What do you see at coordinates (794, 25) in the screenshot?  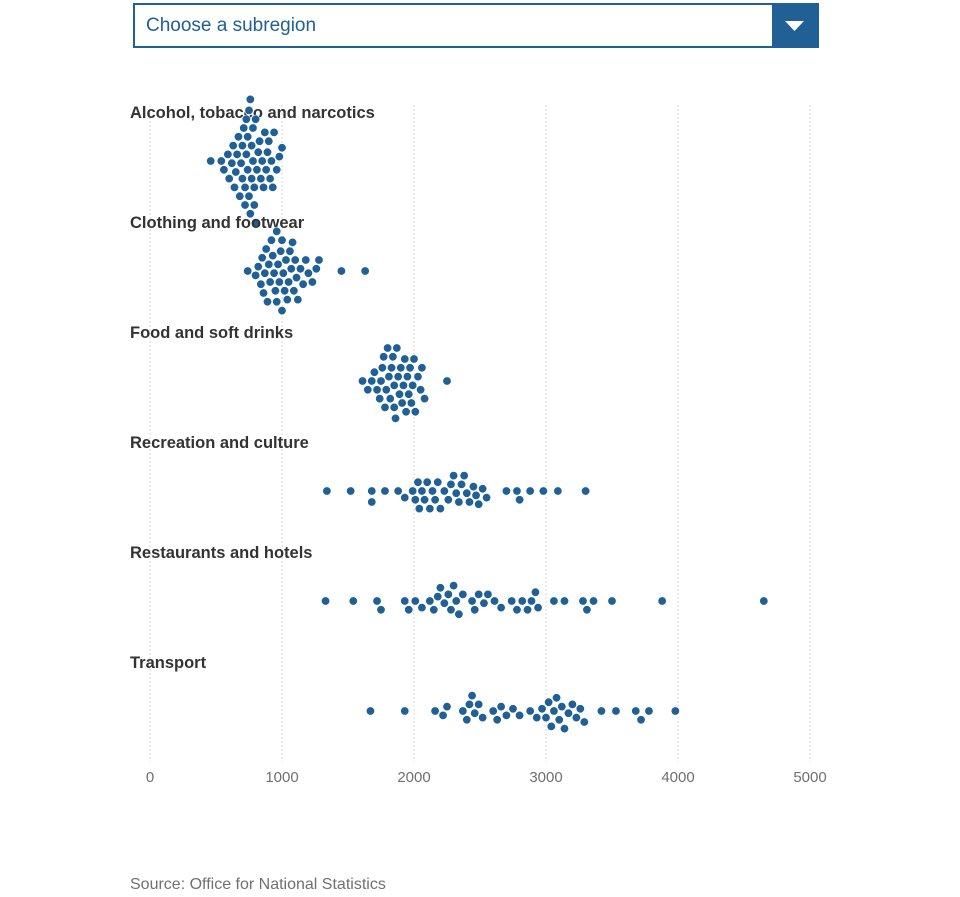 I see `chevron-down-icon` at bounding box center [794, 25].